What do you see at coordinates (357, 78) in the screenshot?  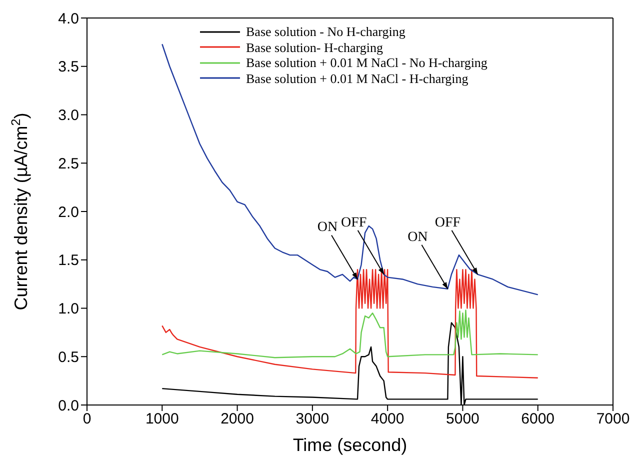 I see `legend-label: Base solution + 0.01 M NaCl - H-charging` at bounding box center [357, 78].